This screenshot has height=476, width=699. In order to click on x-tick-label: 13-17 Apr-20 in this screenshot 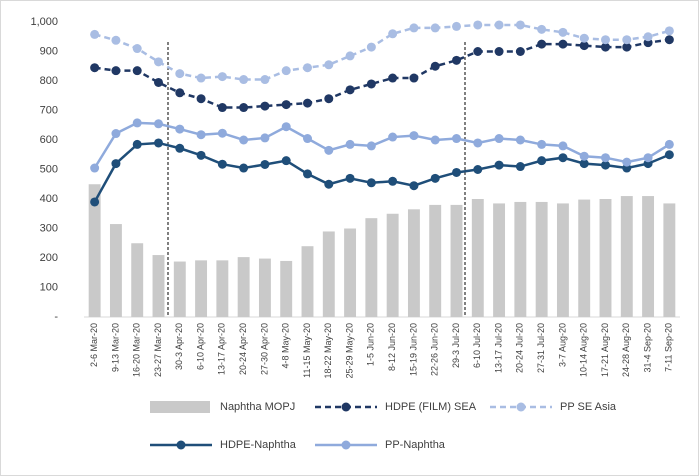, I will do `click(222, 349)`.